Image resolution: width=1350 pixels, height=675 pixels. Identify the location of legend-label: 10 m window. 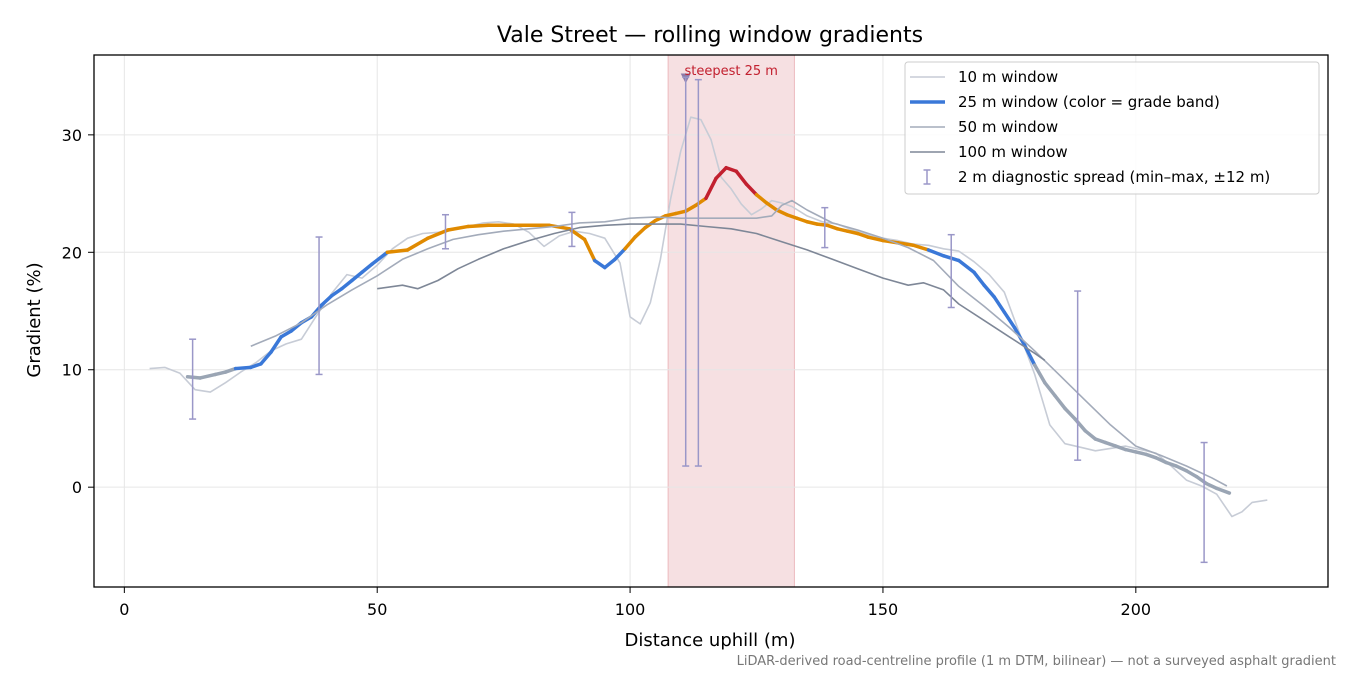
(1008, 77).